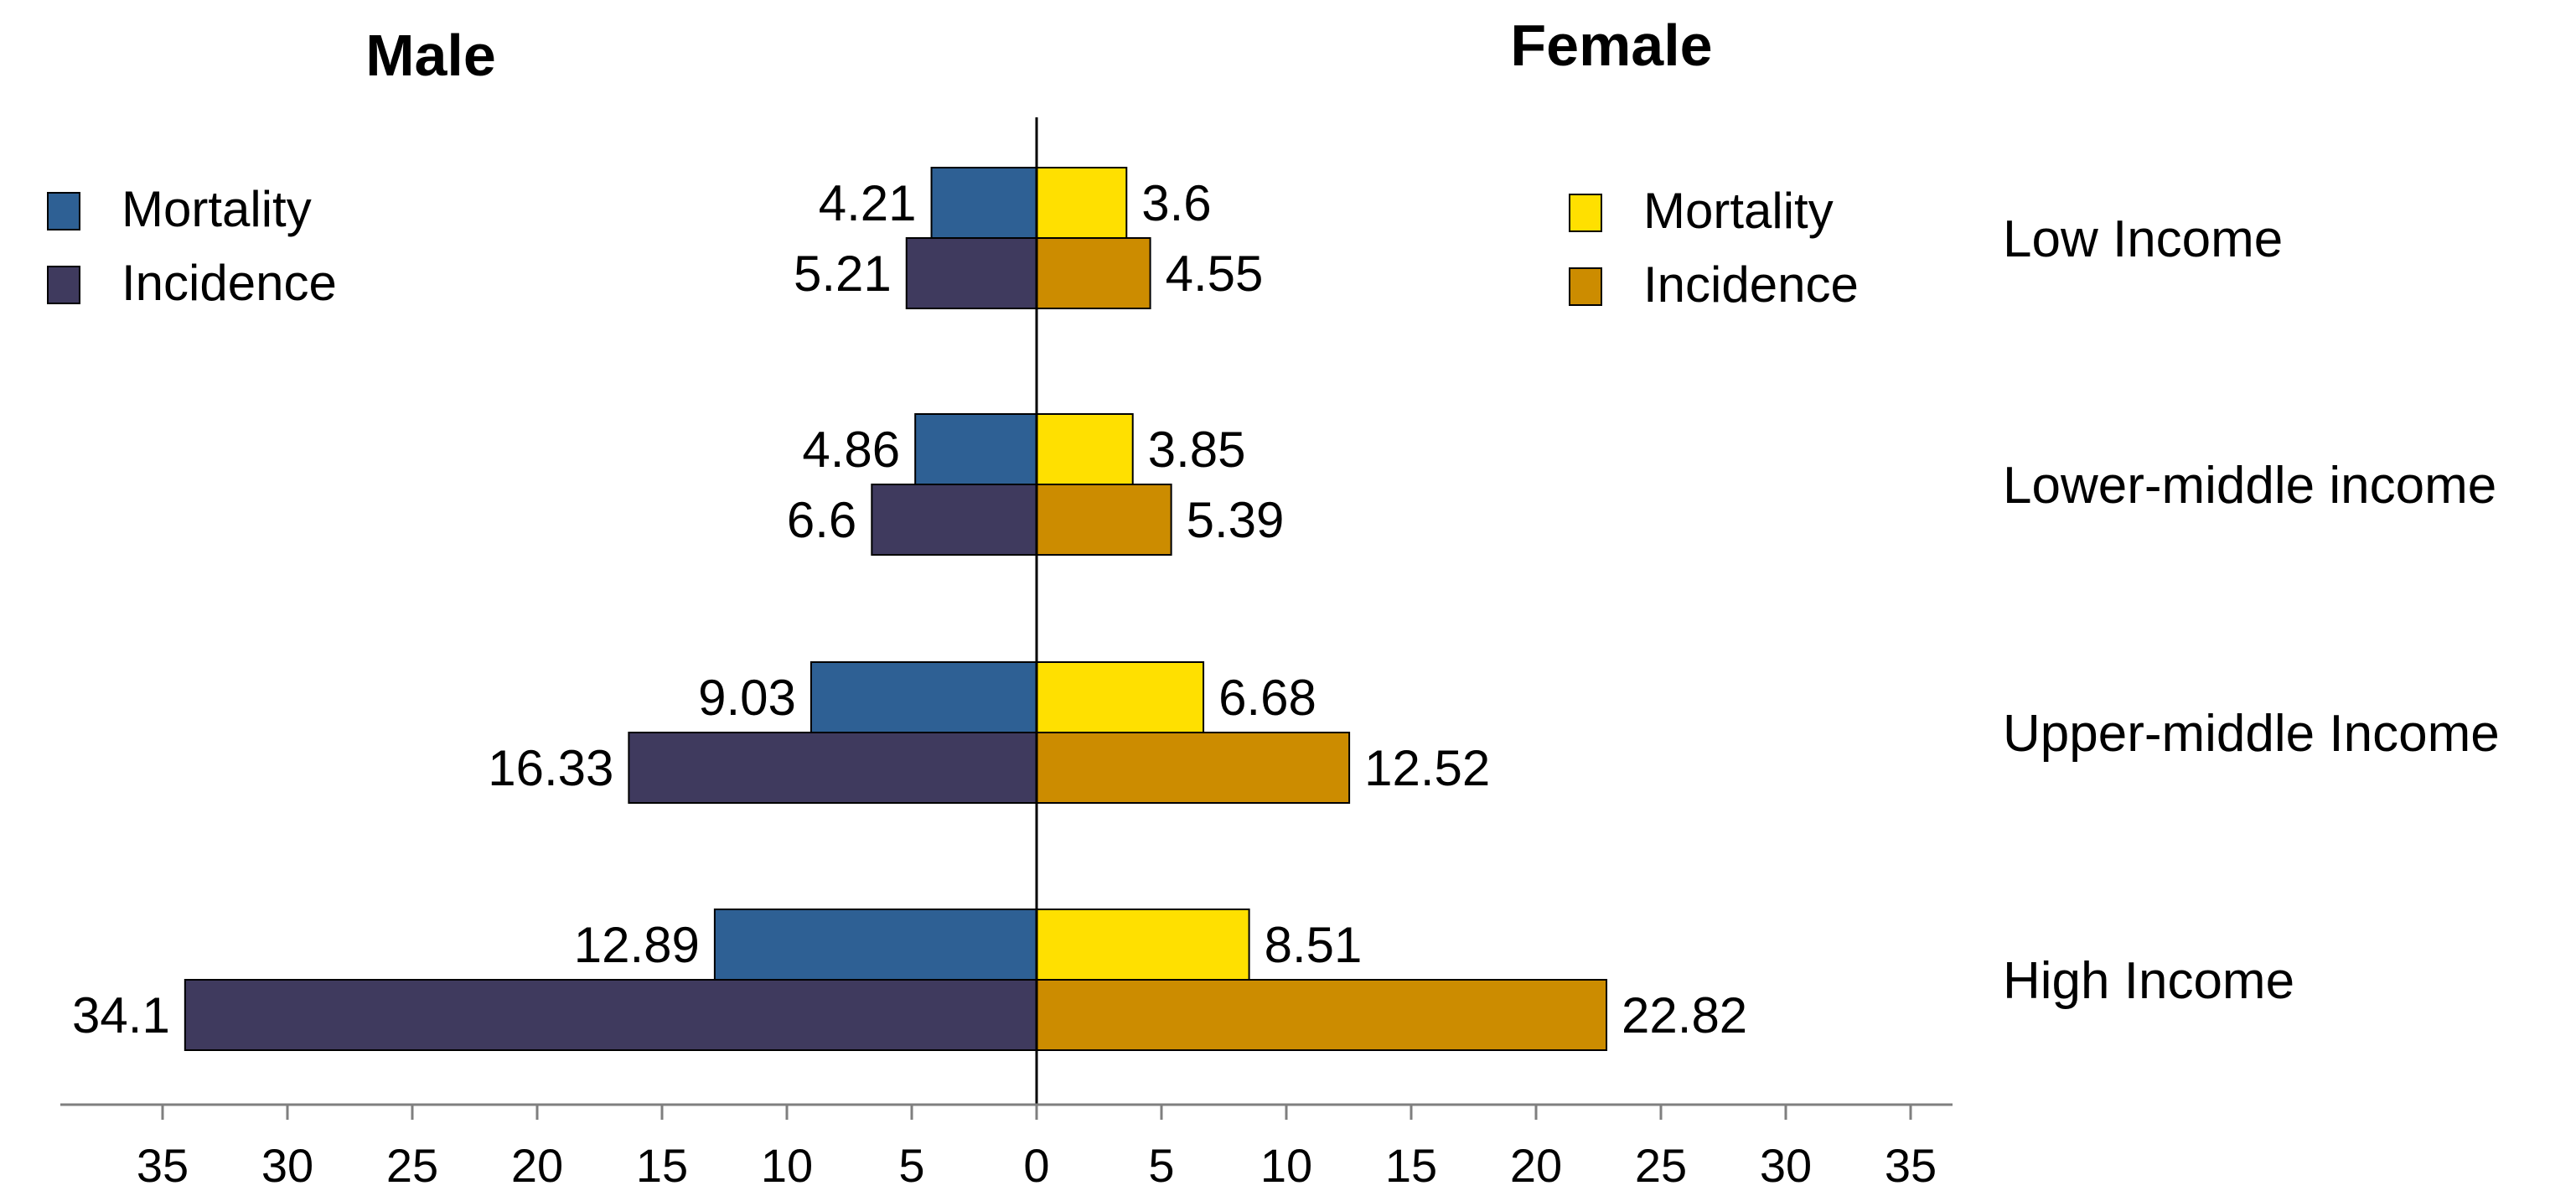 The width and height of the screenshot is (2576, 1196). Describe the element at coordinates (1036, 1165) in the screenshot. I see `x-tick-label: 0` at that location.